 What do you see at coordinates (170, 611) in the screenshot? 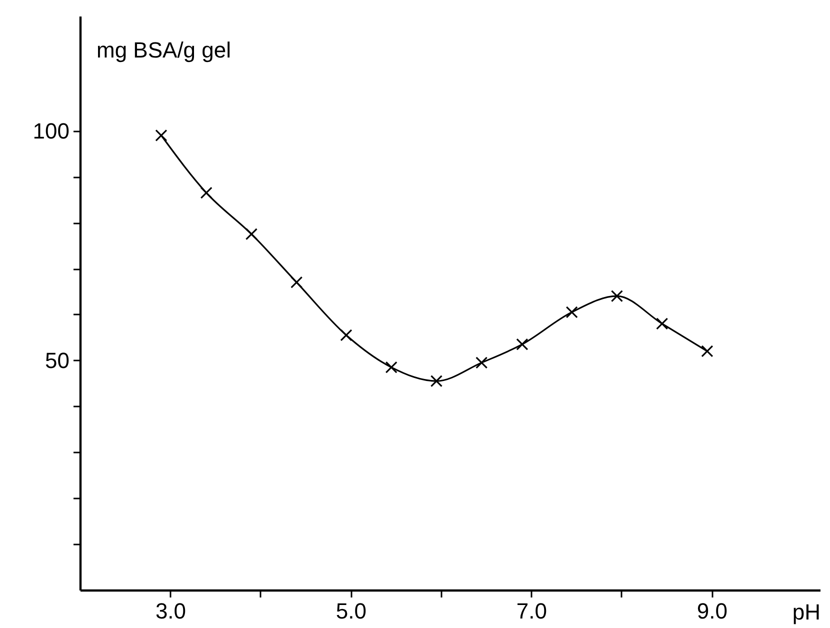
I see `x-tick-label: 3.0` at bounding box center [170, 611].